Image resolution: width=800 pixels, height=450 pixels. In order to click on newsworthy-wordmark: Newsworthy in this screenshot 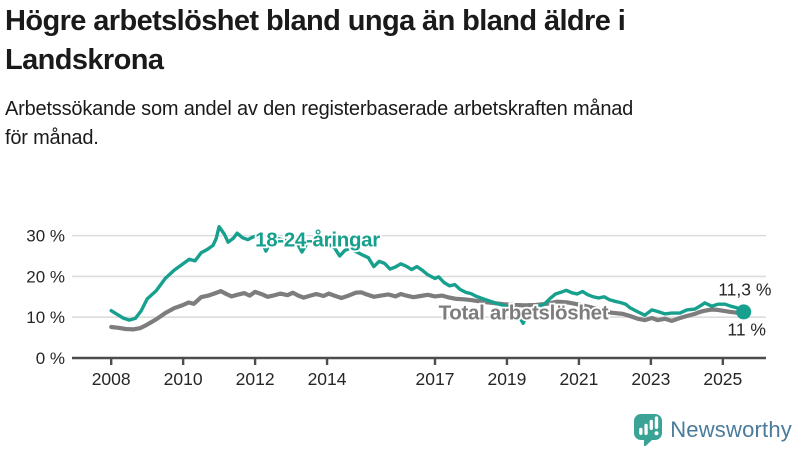, I will do `click(731, 429)`.